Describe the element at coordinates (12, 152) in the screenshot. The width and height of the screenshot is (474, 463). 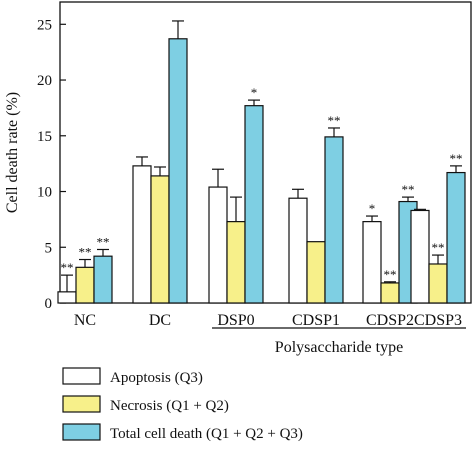
I see `y-axis-title: Cell death rate (%)` at that location.